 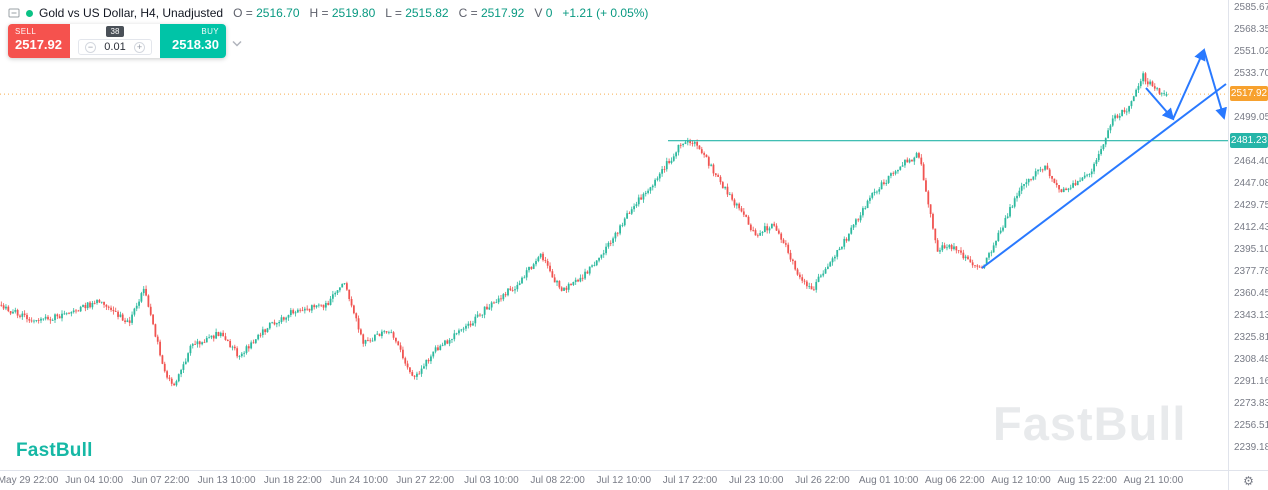 What do you see at coordinates (94, 480) in the screenshot?
I see `time-label: Jun 04 10:00` at bounding box center [94, 480].